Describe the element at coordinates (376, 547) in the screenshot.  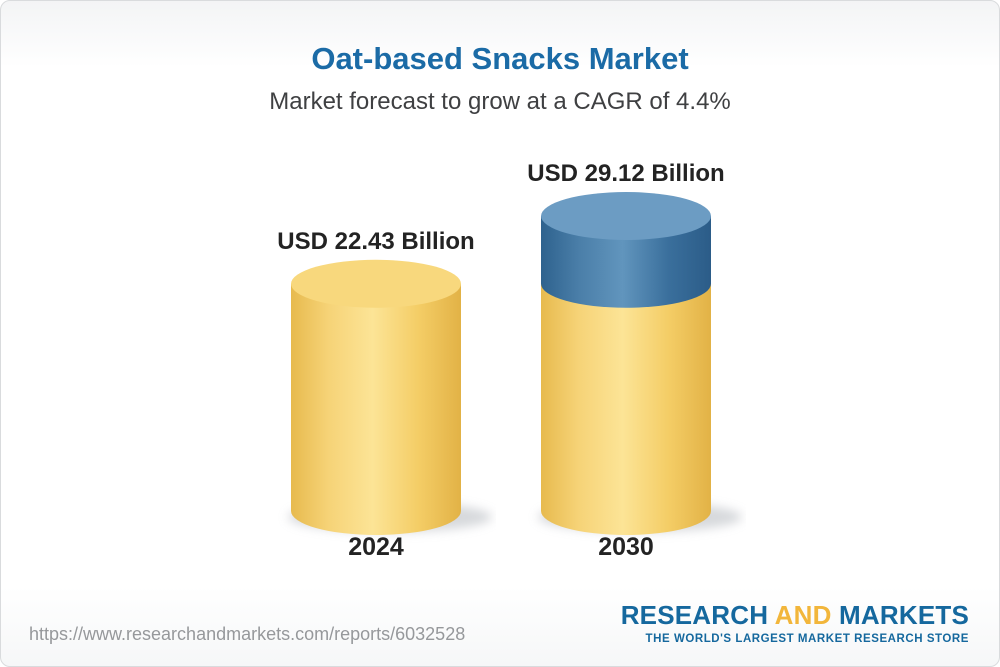
I see `bar-year-label-2024: 2024` at that location.